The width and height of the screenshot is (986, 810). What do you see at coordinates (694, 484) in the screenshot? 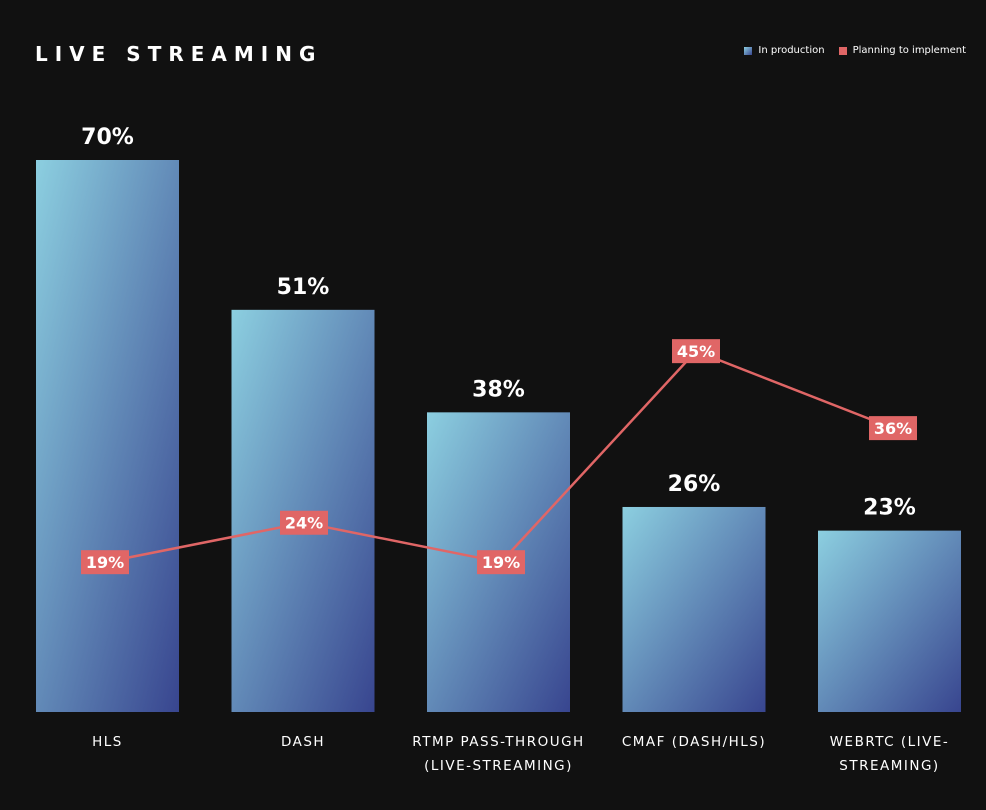
I see `bar-value-label: 26%` at bounding box center [694, 484].